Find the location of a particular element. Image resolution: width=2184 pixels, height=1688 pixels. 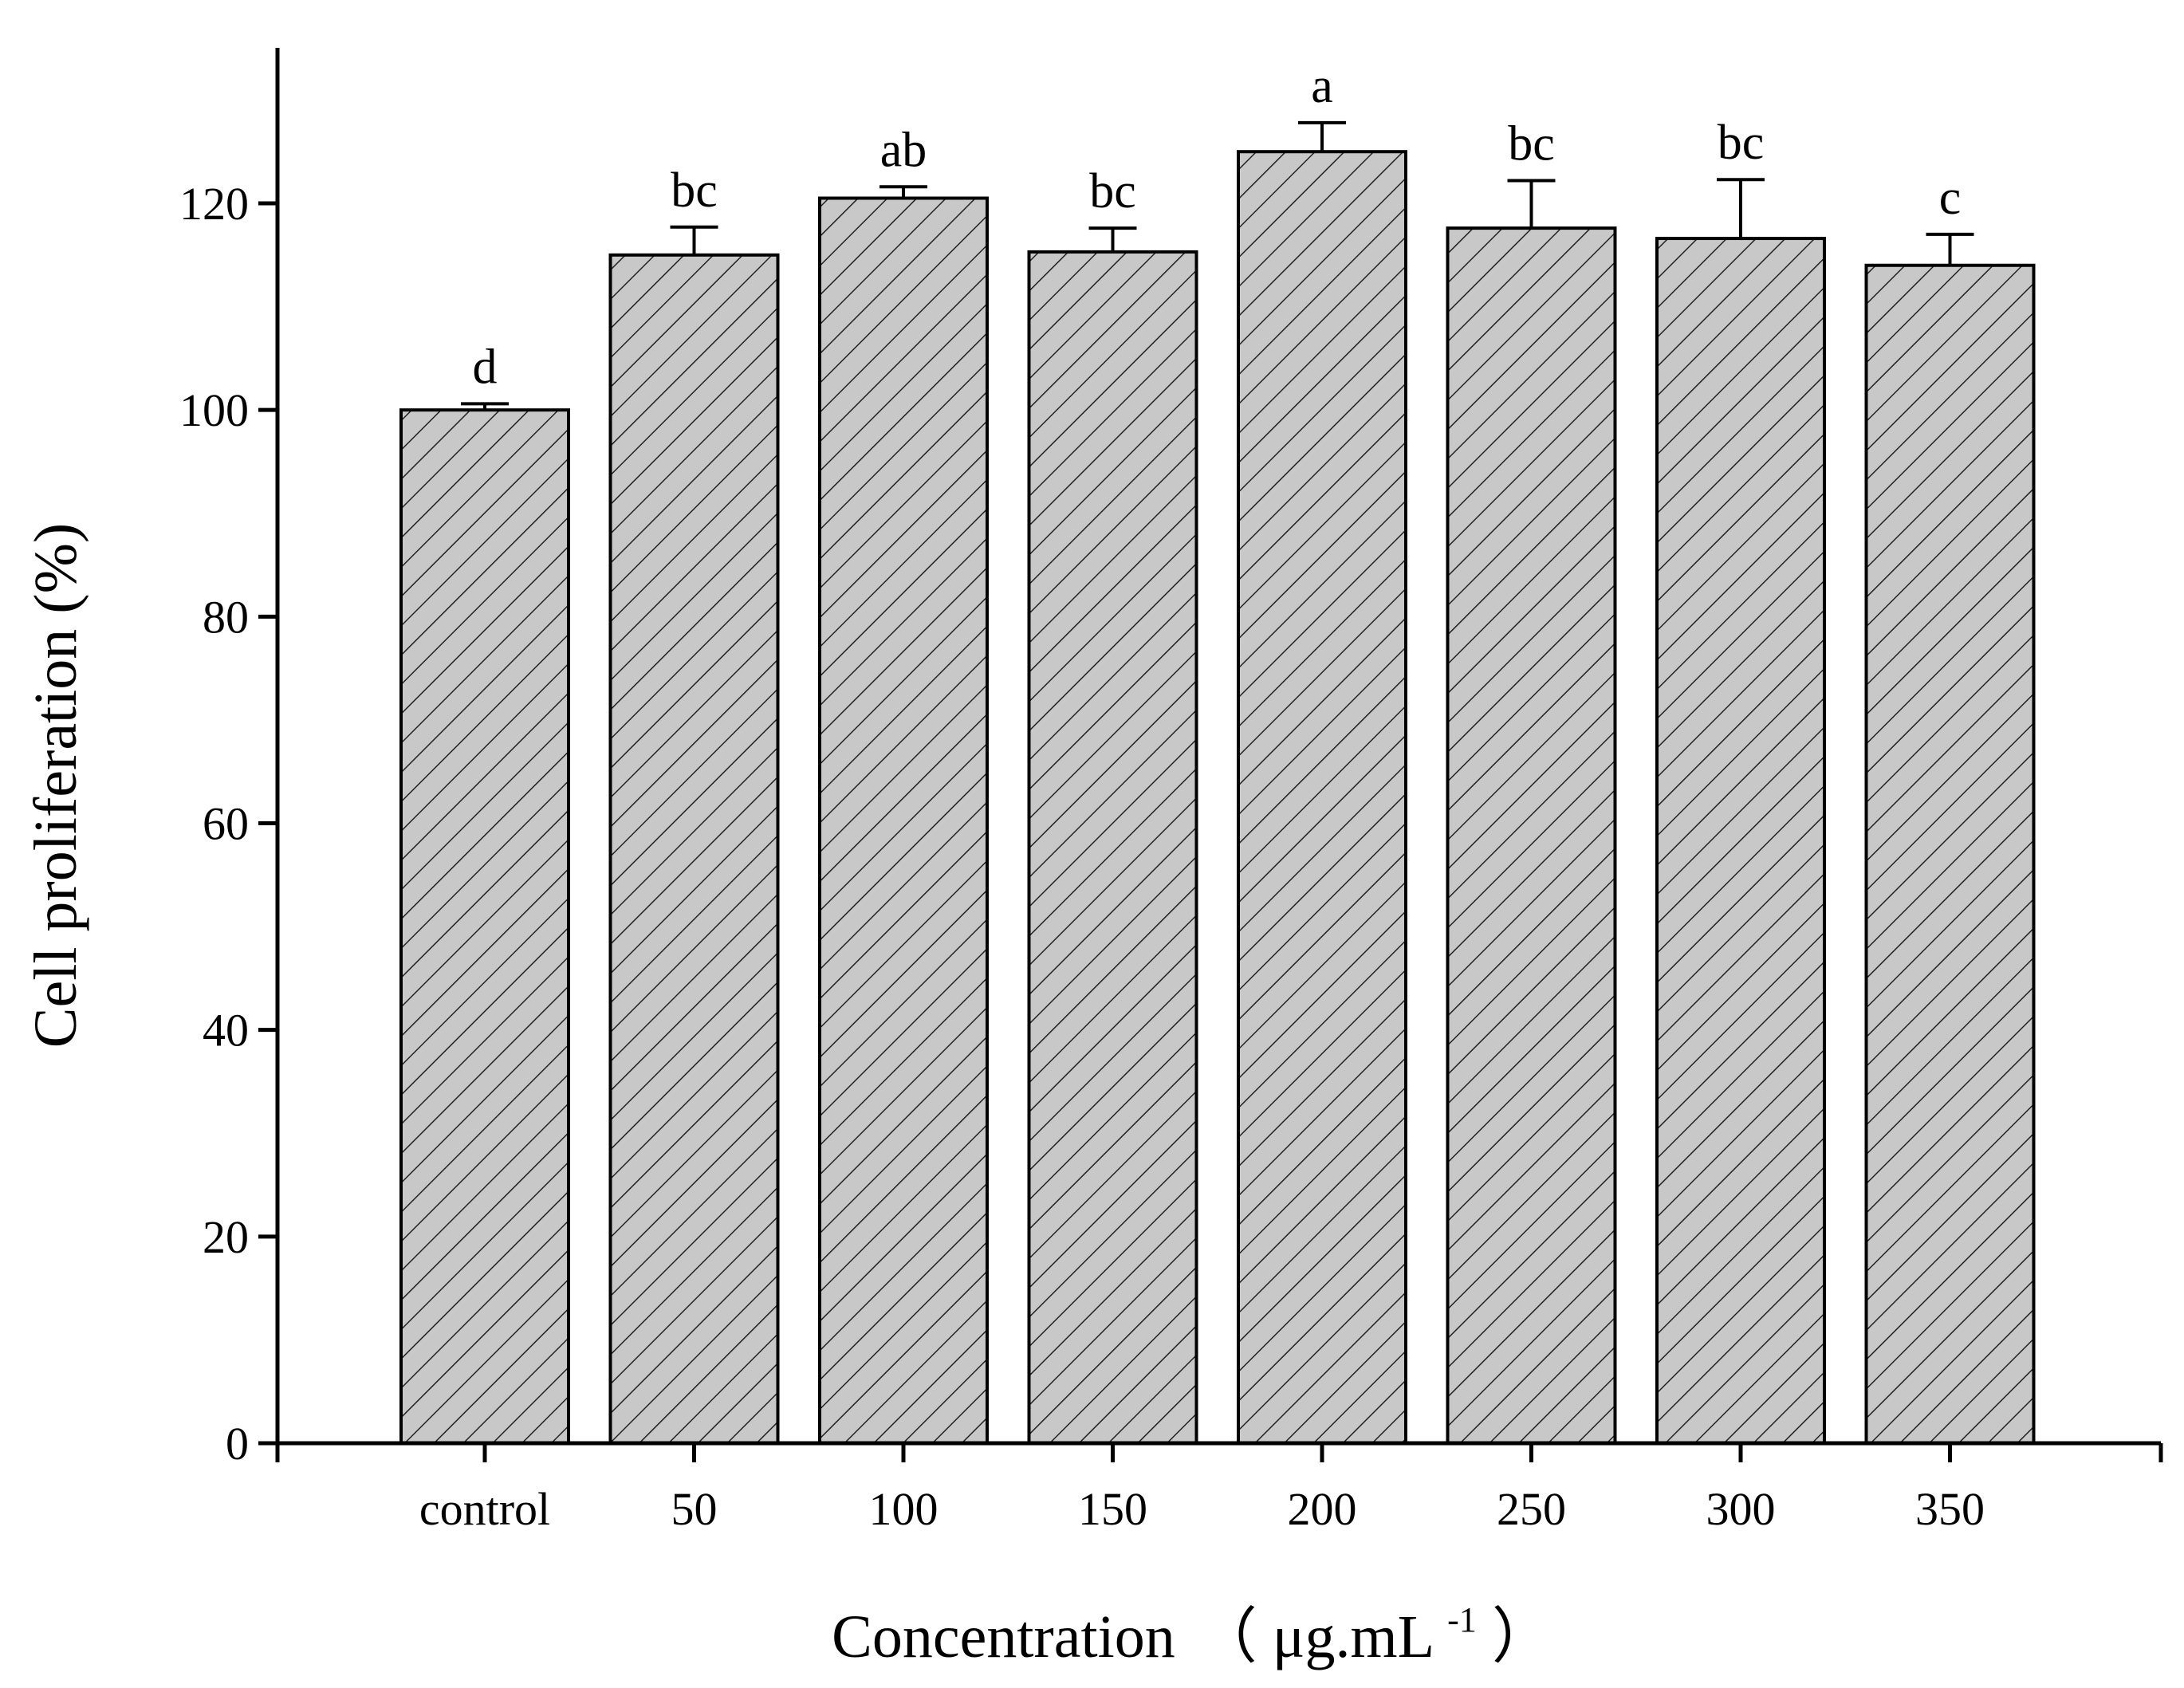

y-axis-title: Cell proliferation (%) is located at coordinates (55, 785).